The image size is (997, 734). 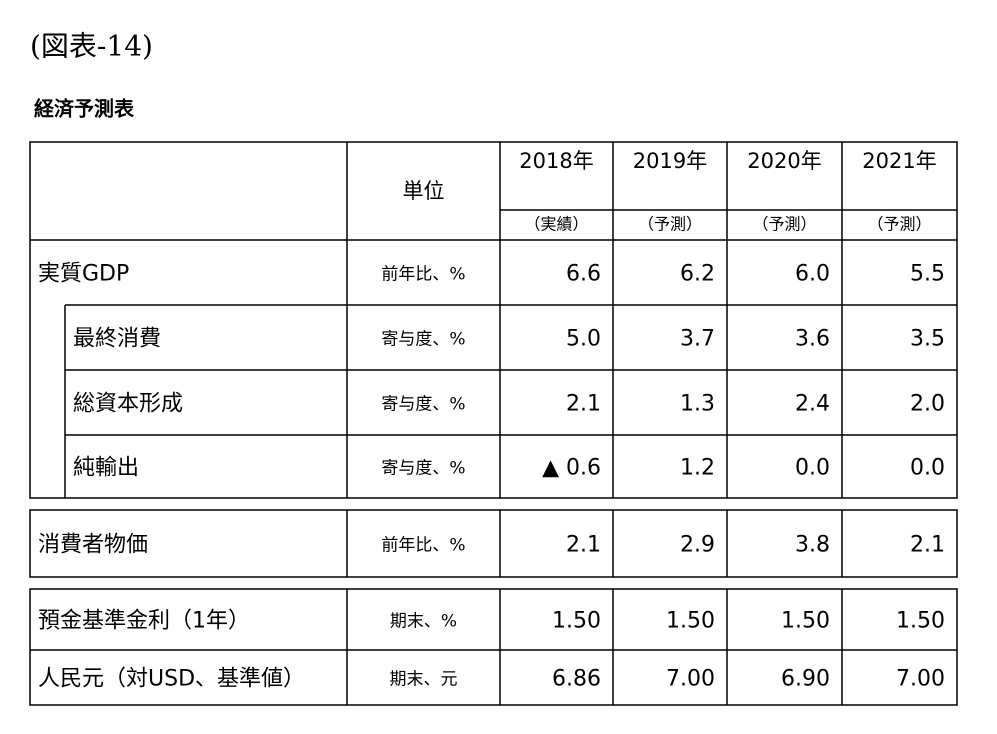 What do you see at coordinates (927, 274) in the screenshot?
I see `cell-value: 5.5` at bounding box center [927, 274].